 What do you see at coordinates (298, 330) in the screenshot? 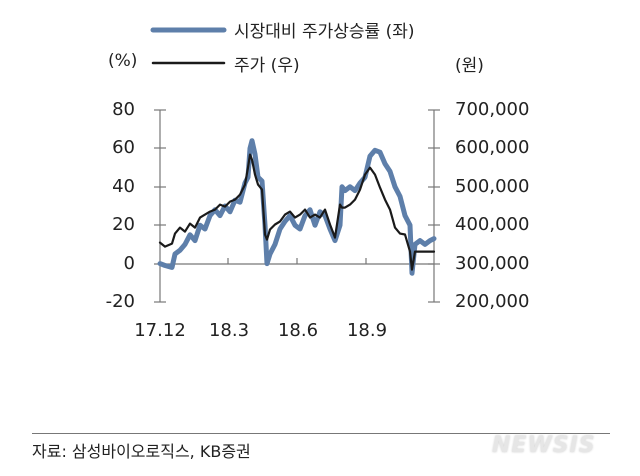
I see `x-tick-label: 18.6` at bounding box center [298, 330].